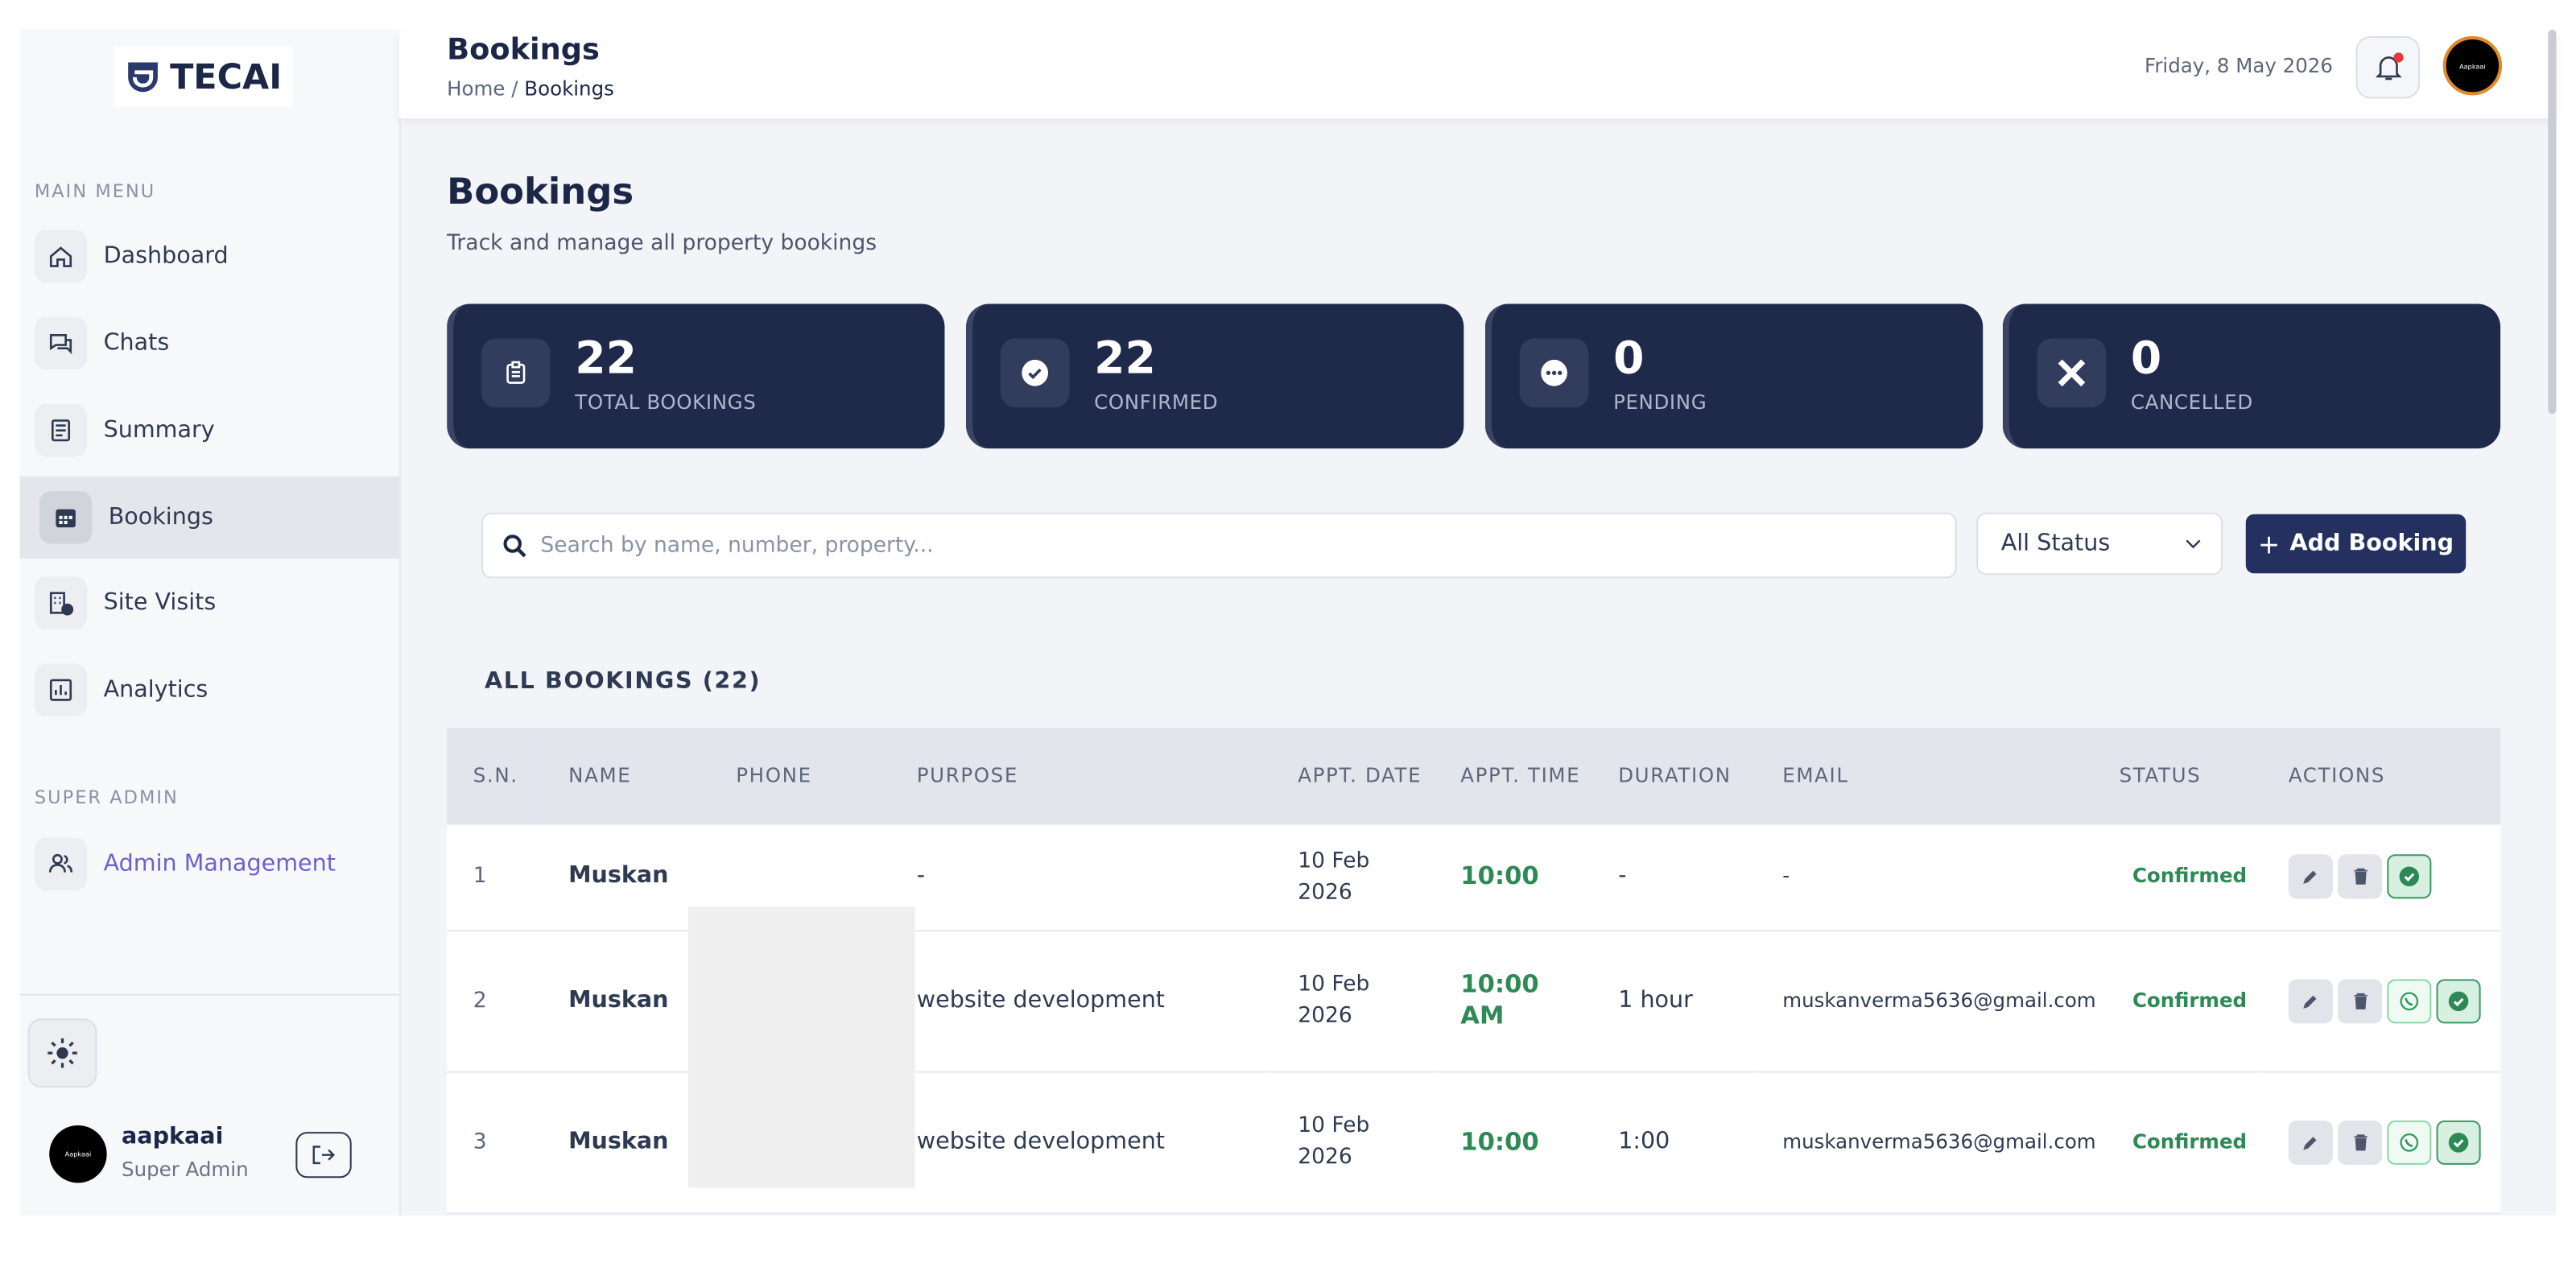  What do you see at coordinates (95, 191) in the screenshot?
I see `section-label: MAIN MENU` at bounding box center [95, 191].